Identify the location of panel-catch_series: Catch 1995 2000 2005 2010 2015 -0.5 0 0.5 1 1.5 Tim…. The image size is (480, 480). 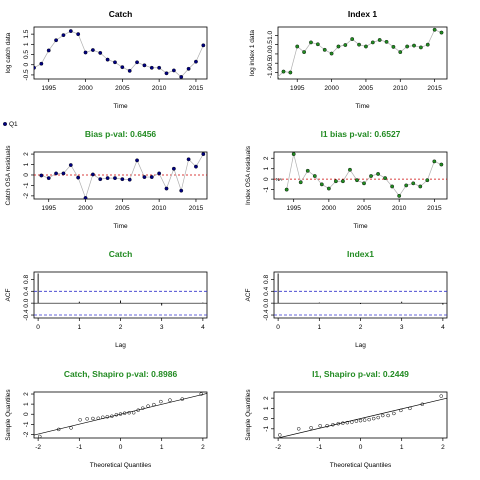
(106, 59).